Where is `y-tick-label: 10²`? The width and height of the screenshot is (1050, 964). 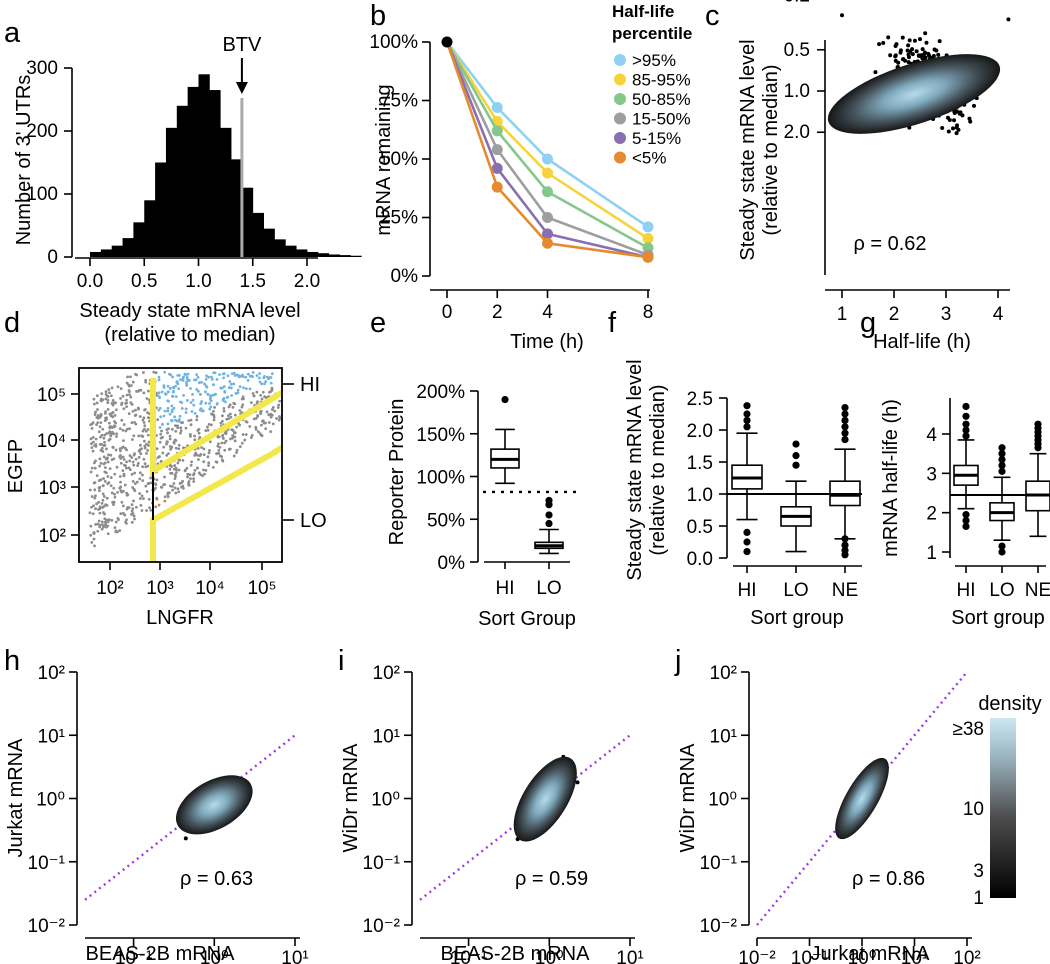 y-tick-label: 10² is located at coordinates (51, 673).